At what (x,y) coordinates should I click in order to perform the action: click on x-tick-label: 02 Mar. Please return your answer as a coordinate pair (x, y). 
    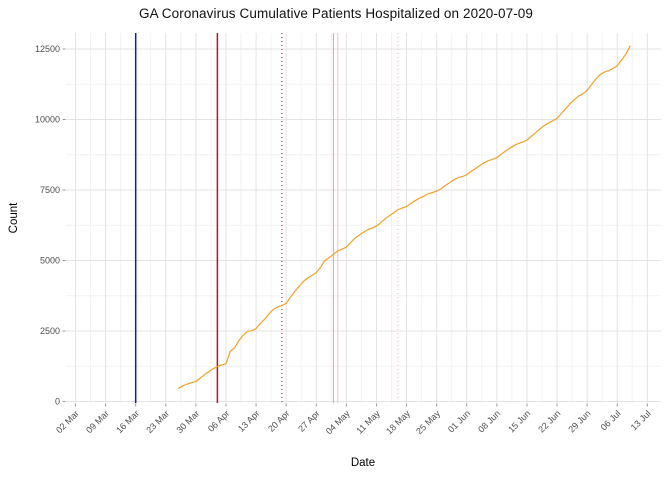
    Looking at the image, I should click on (67, 421).